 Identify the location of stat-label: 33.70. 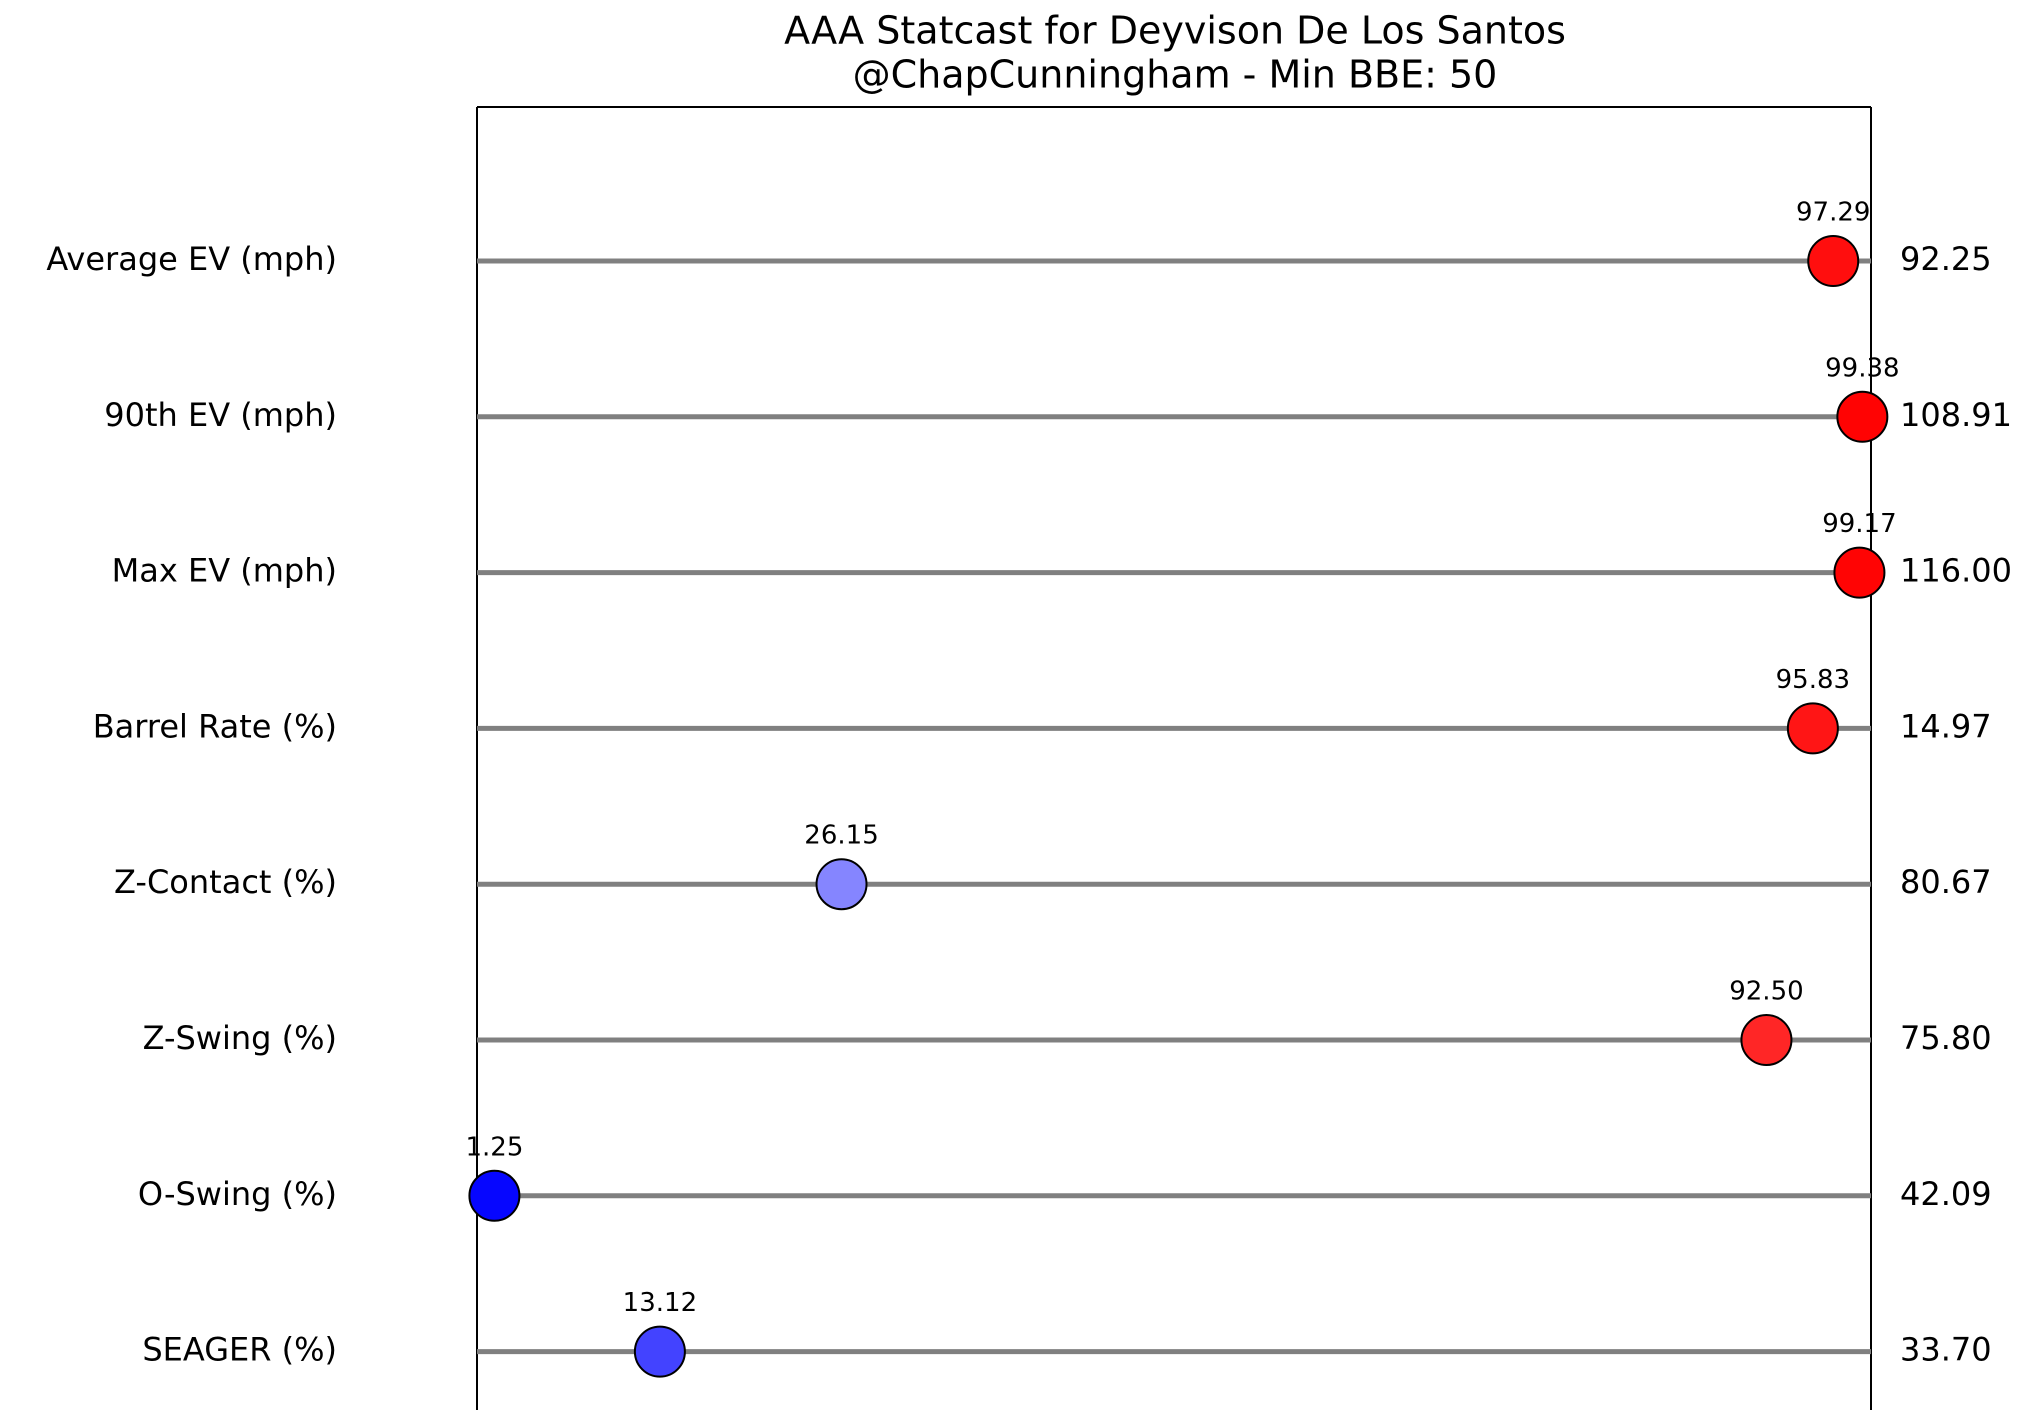
(1946, 1350).